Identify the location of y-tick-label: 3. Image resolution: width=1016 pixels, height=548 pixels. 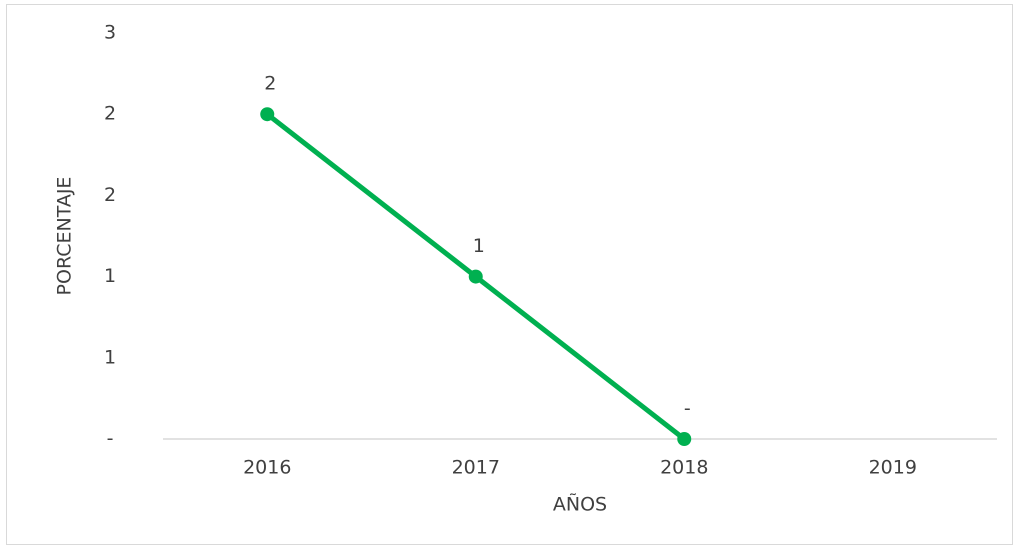
(110, 33).